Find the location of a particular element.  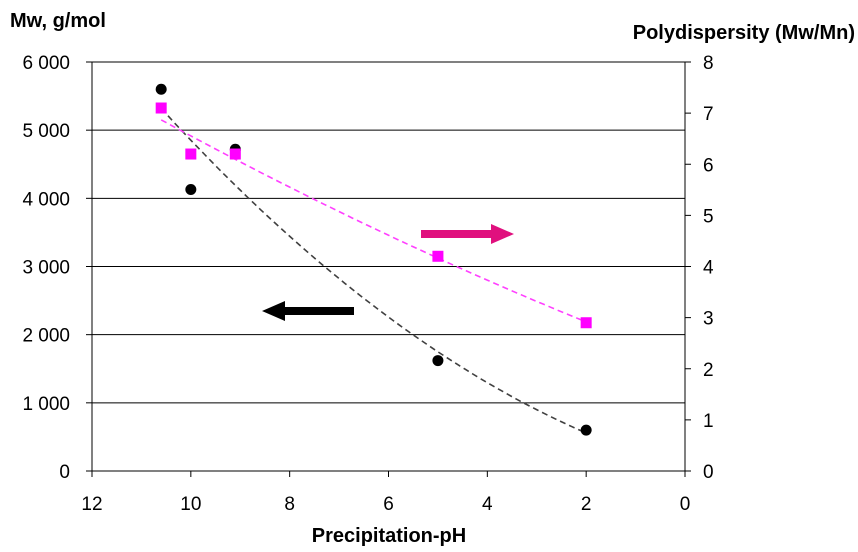

direction-arrows is located at coordinates (388, 272).